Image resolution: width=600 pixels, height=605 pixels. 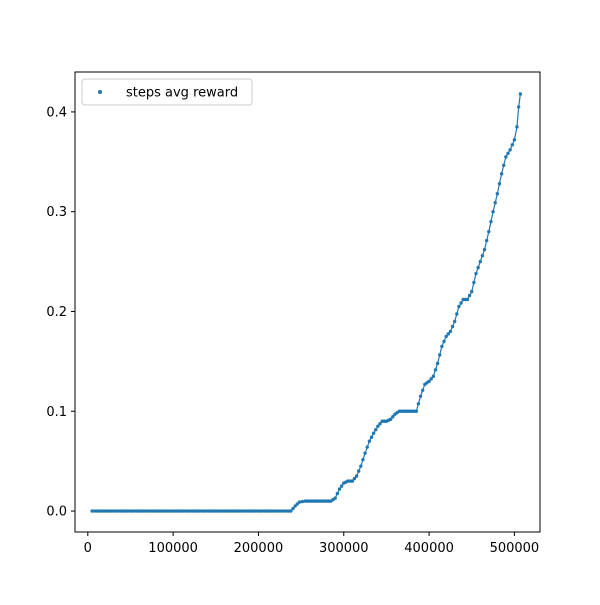 What do you see at coordinates (311, 544) in the screenshot?
I see `x-axis: 0 100000 200000 300000 400000 500000` at bounding box center [311, 544].